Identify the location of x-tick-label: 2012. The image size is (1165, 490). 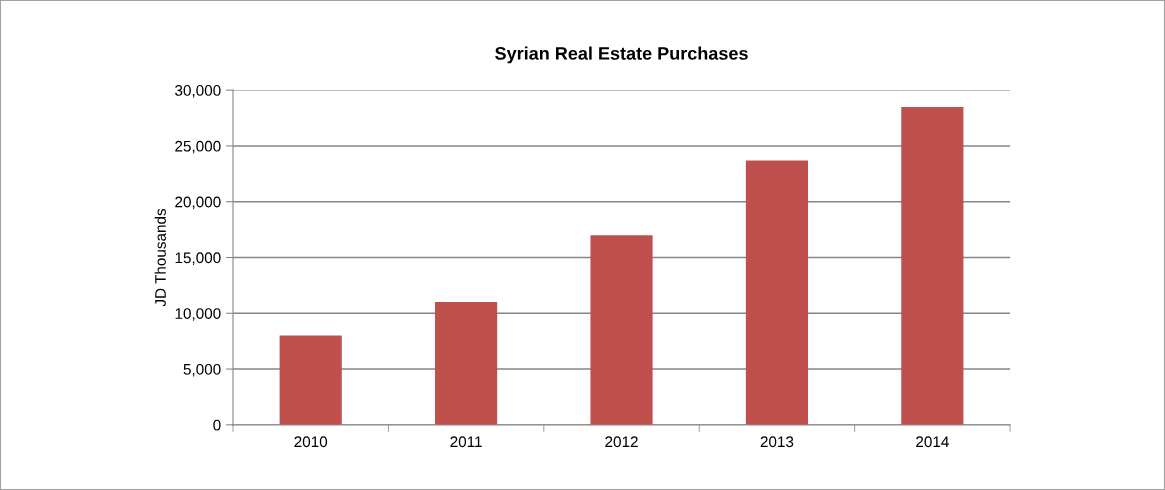
(621, 442).